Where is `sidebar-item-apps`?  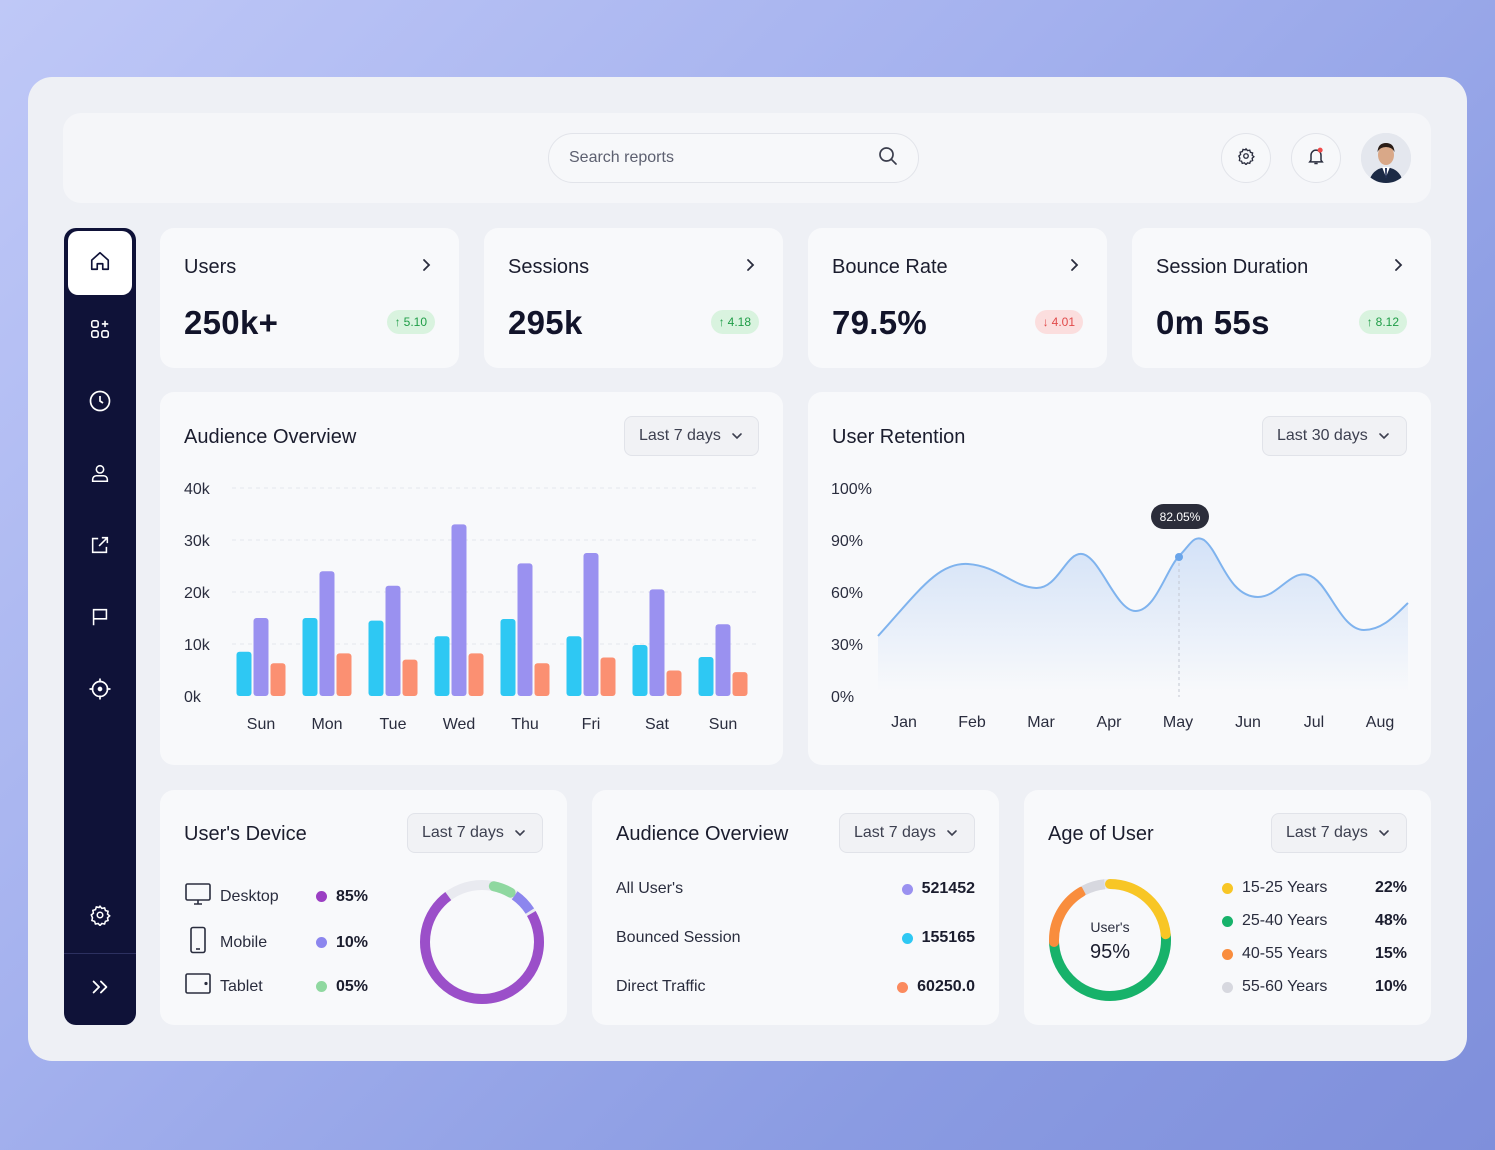
sidebar-item-apps is located at coordinates (100, 331).